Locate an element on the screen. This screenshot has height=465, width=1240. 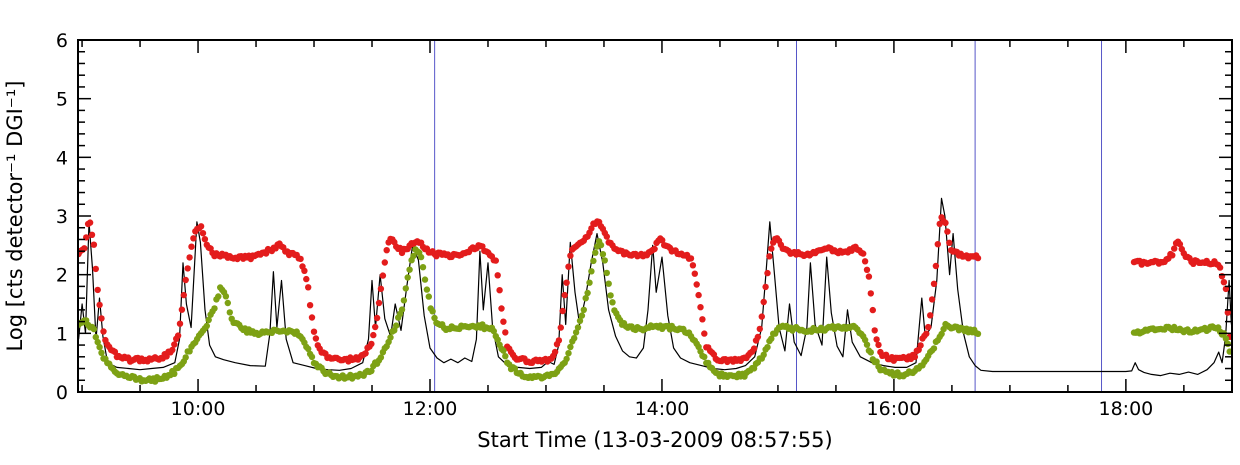
x-tick-label: 14:00 is located at coordinates (662, 409).